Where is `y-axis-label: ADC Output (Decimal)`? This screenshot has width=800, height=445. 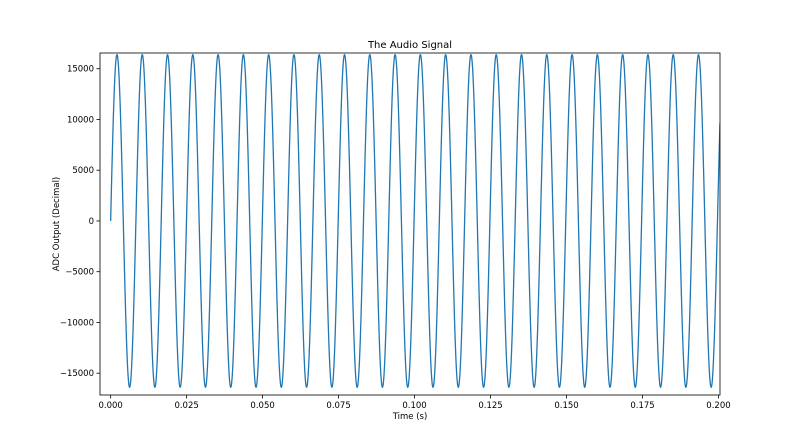
y-axis-label: ADC Output (Decimal) is located at coordinates (57, 224).